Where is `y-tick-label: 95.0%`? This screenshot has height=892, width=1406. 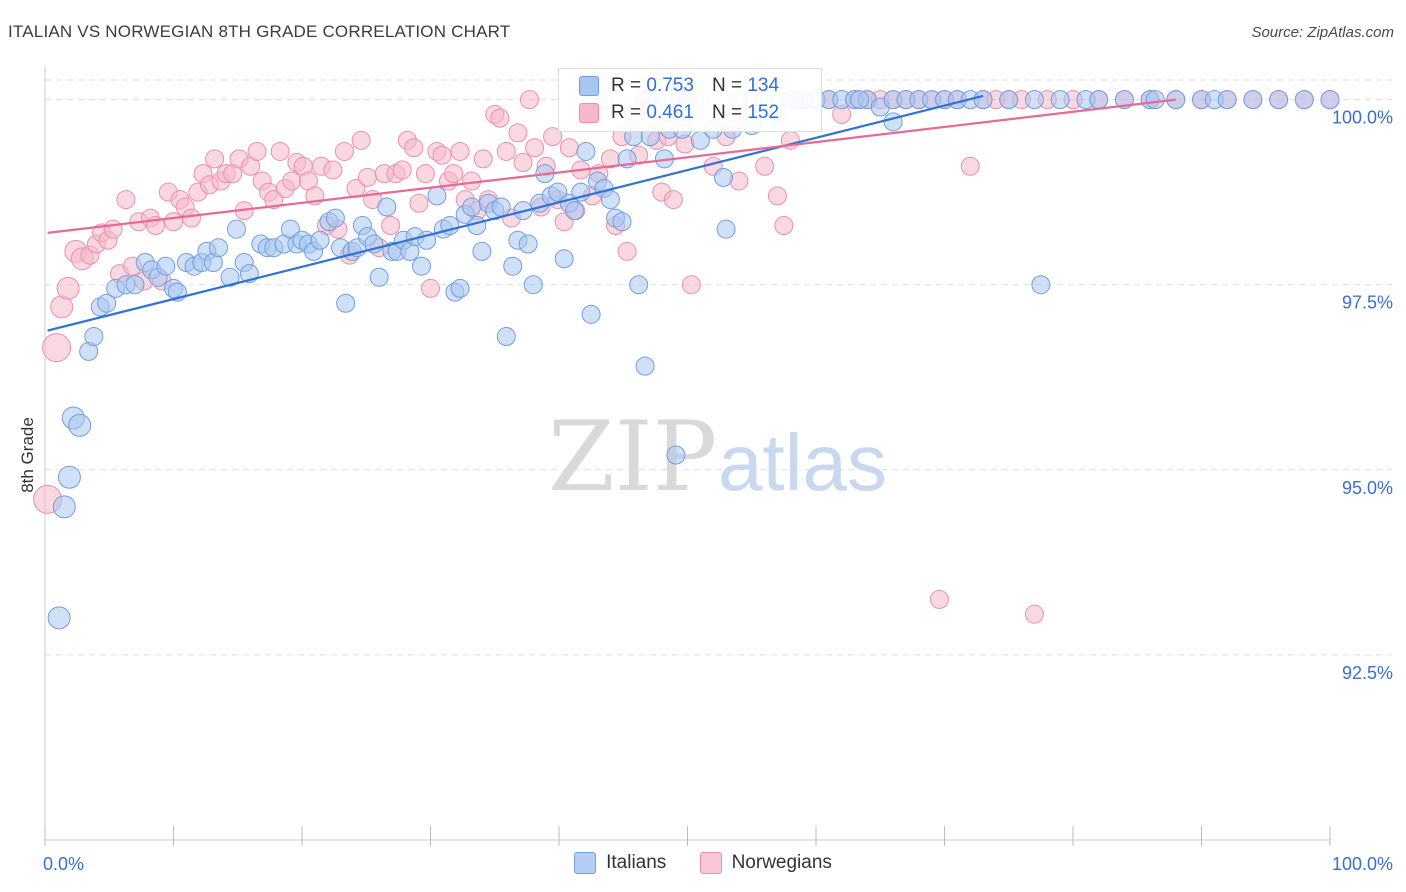 y-tick-label: 95.0% is located at coordinates (1367, 488).